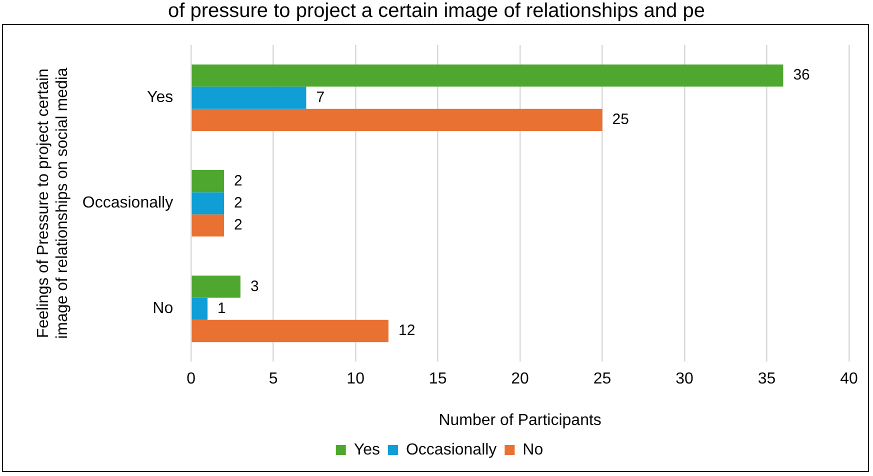  What do you see at coordinates (163, 309) in the screenshot?
I see `y-tick-label: No` at bounding box center [163, 309].